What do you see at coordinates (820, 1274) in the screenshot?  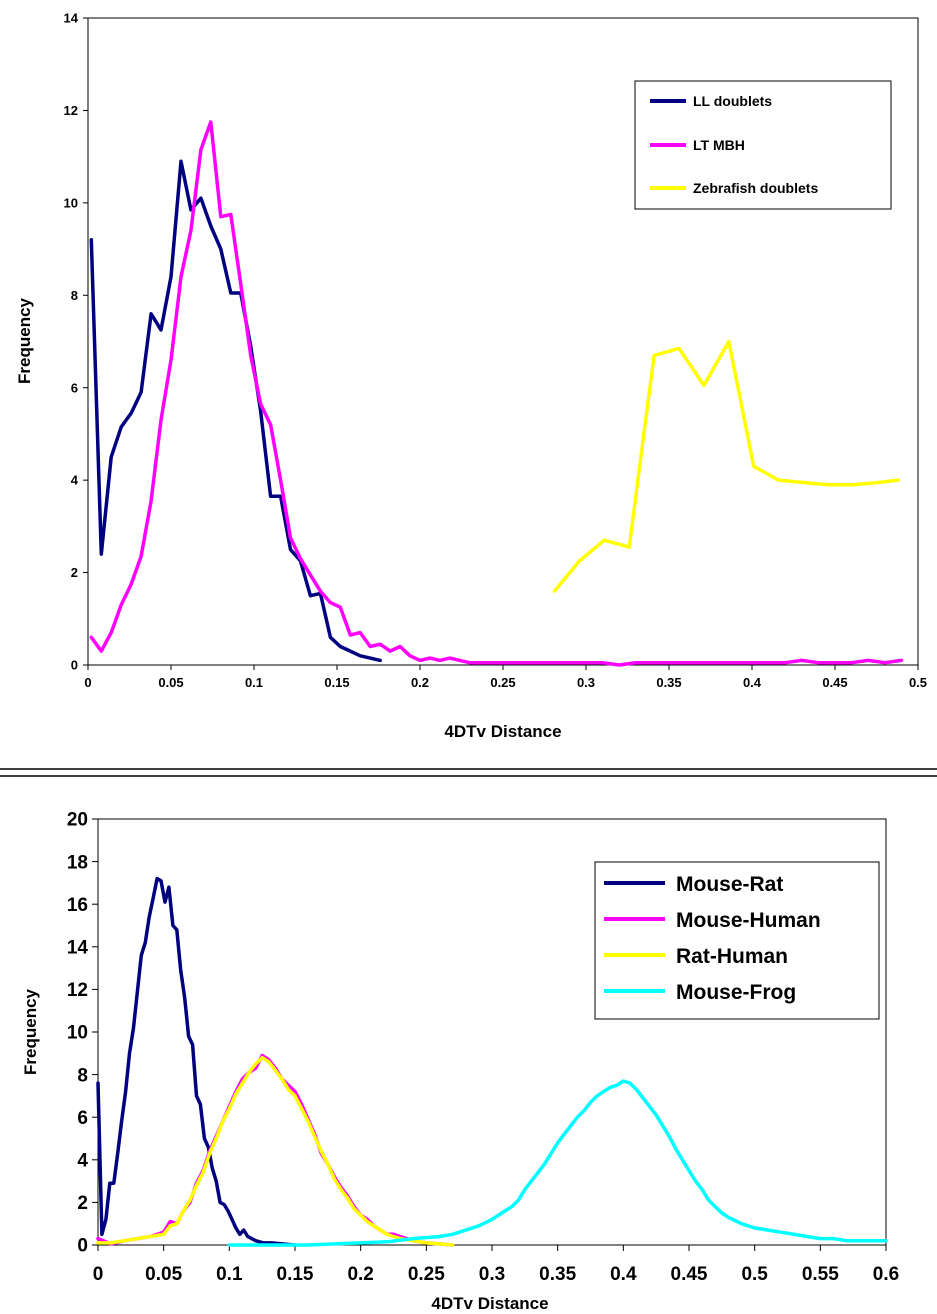 I see `x-tick-label: 0.55` at bounding box center [820, 1274].